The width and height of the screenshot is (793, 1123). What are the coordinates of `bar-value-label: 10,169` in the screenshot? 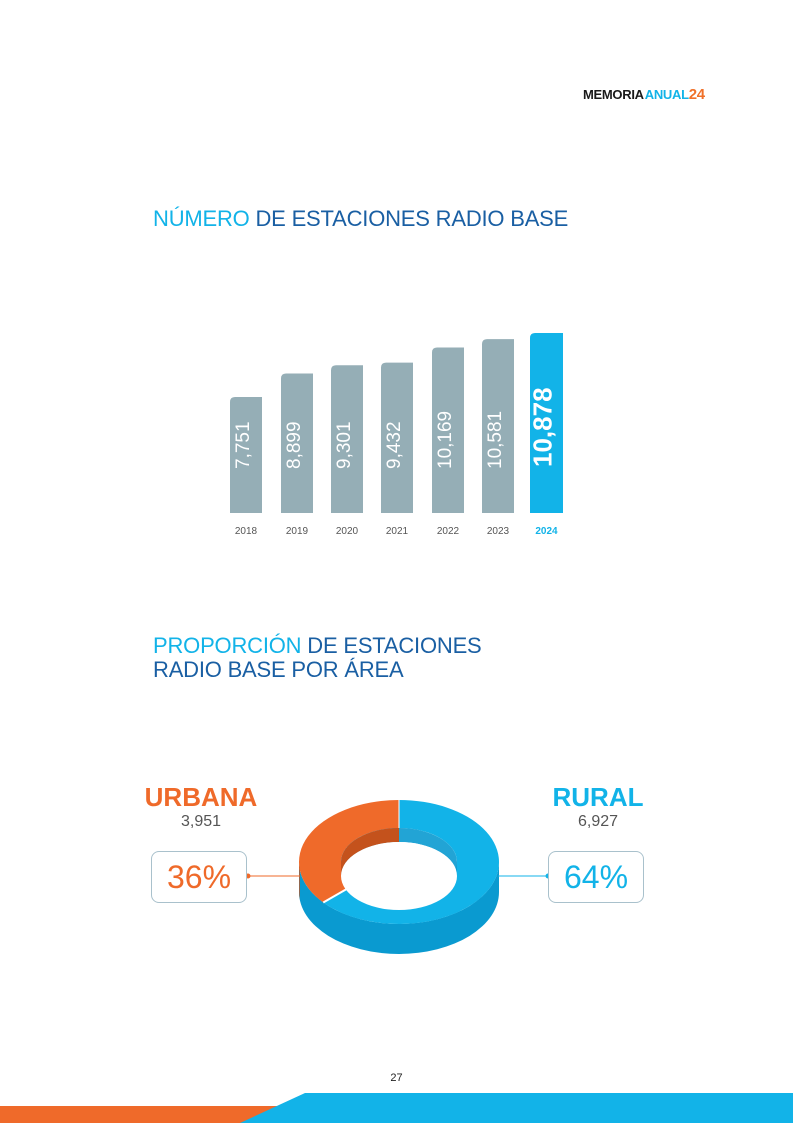 It's located at (445, 440).